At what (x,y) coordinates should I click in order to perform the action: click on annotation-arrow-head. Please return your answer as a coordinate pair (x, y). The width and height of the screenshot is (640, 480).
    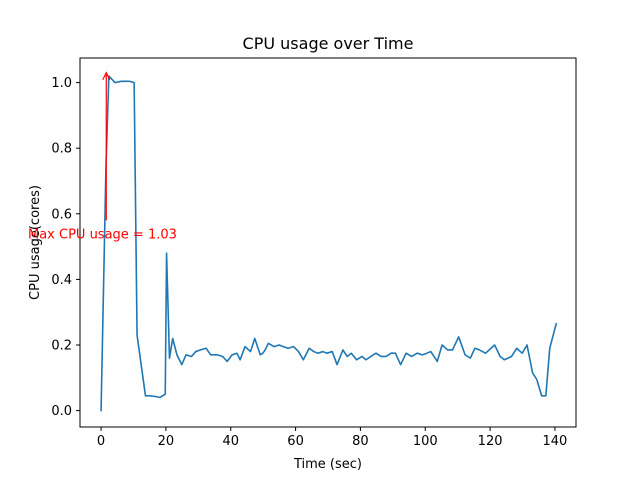
    Looking at the image, I should click on (106, 76).